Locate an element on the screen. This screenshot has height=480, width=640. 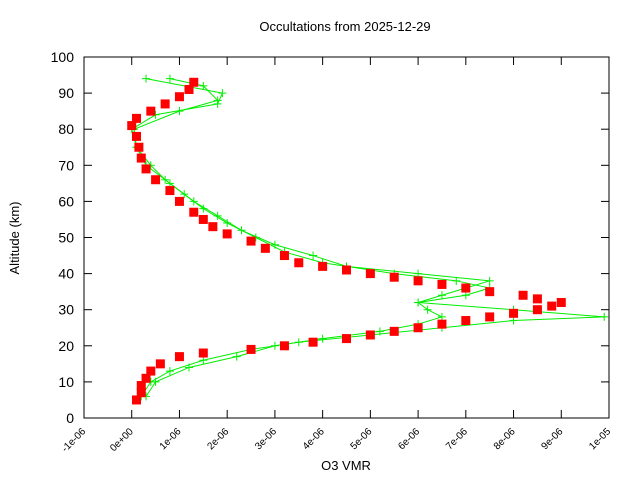
x-tick-label: 8e-06 is located at coordinates (505, 439).